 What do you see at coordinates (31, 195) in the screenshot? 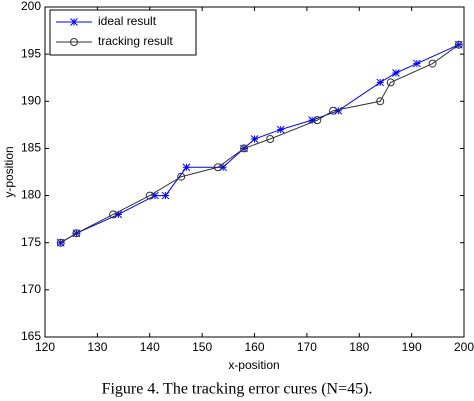
I see `y-tick-label: 180` at bounding box center [31, 195].